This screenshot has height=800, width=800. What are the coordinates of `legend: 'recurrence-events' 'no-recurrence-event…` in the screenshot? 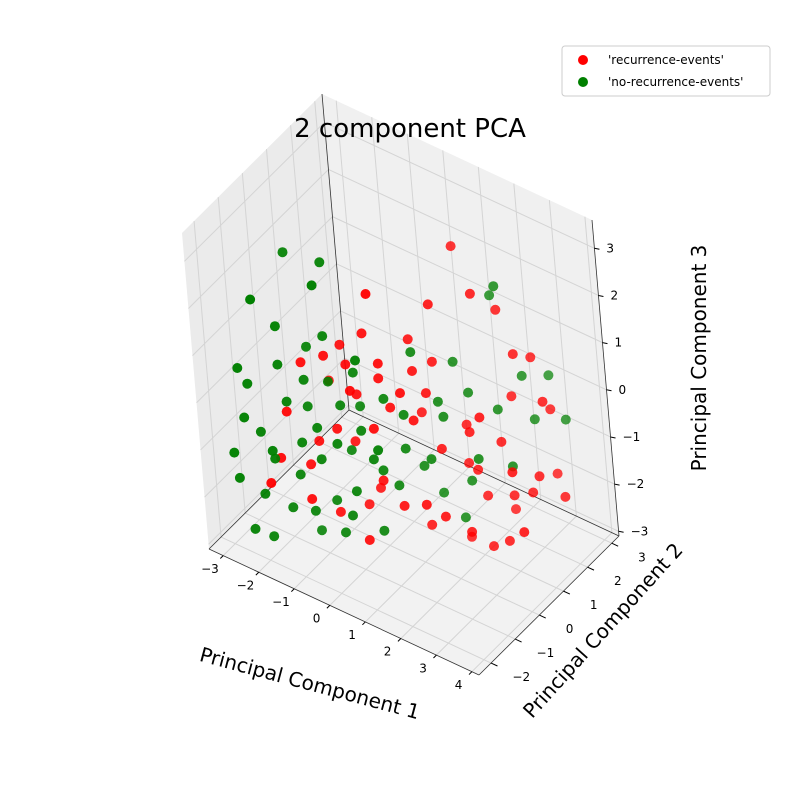 It's located at (666, 71).